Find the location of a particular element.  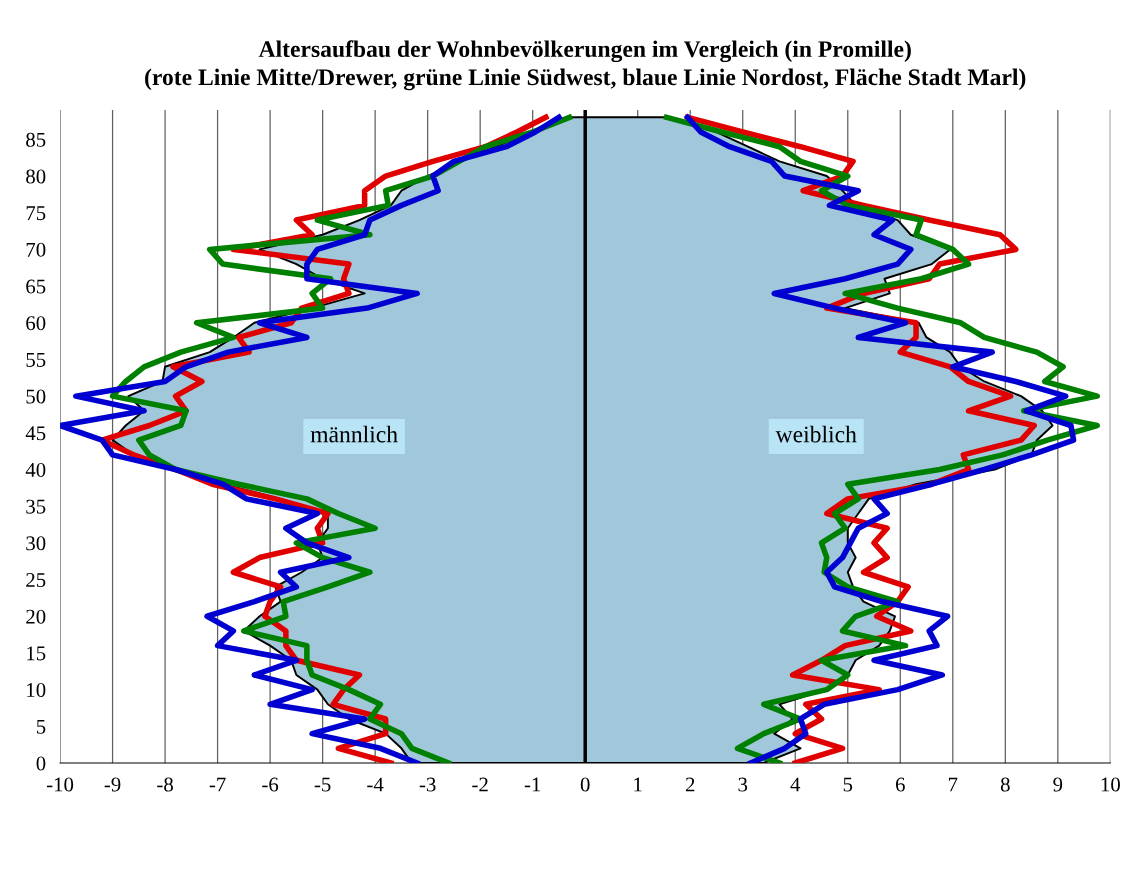

y-tick-label: 75 is located at coordinates (36, 213).